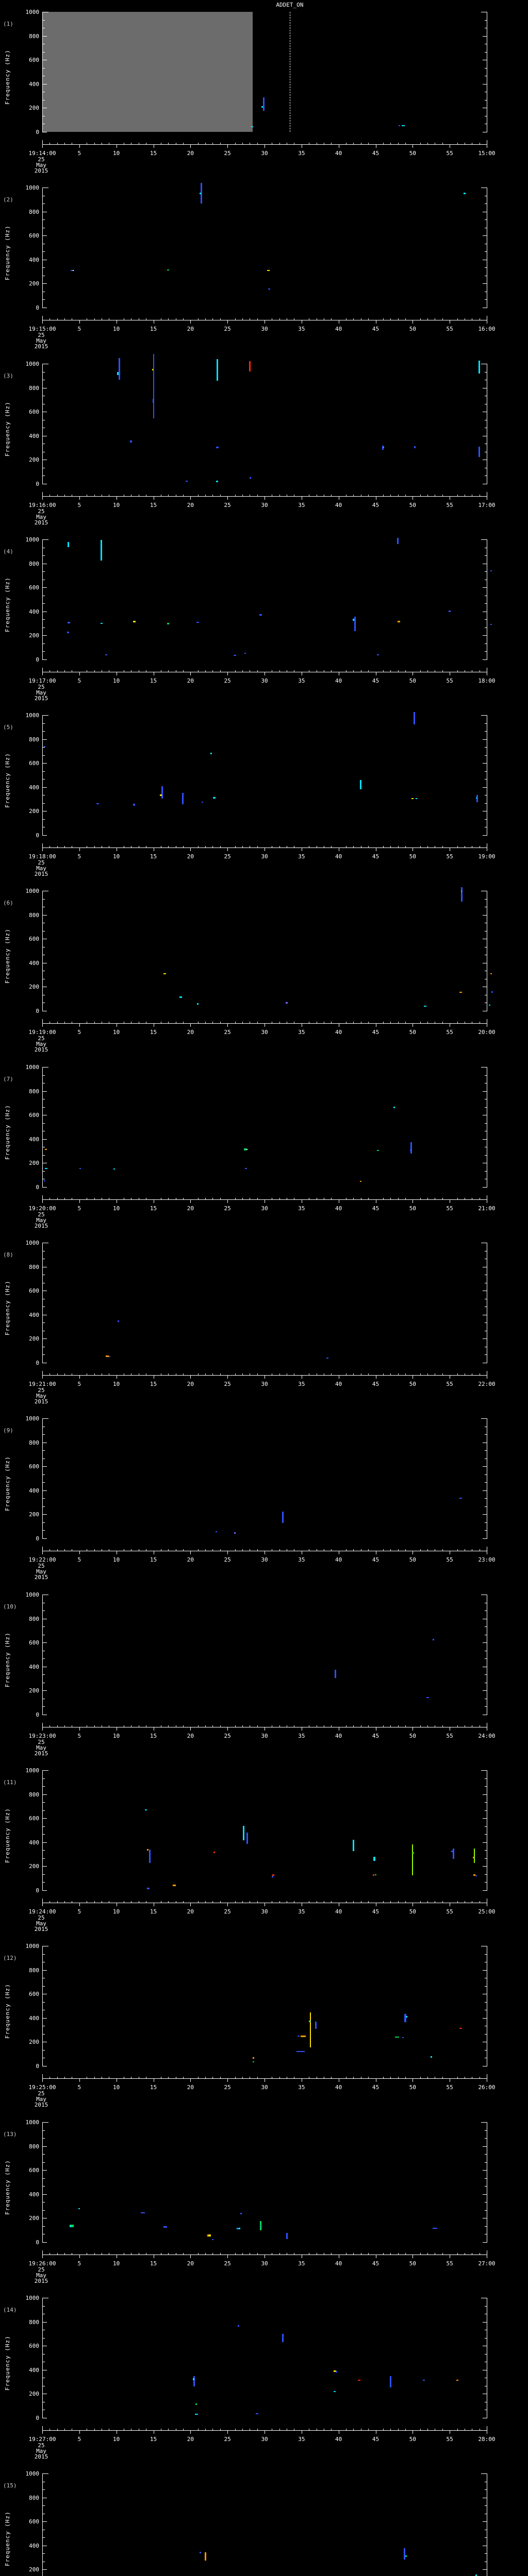  I want to click on y-tick-label: 800, so click(34, 1091).